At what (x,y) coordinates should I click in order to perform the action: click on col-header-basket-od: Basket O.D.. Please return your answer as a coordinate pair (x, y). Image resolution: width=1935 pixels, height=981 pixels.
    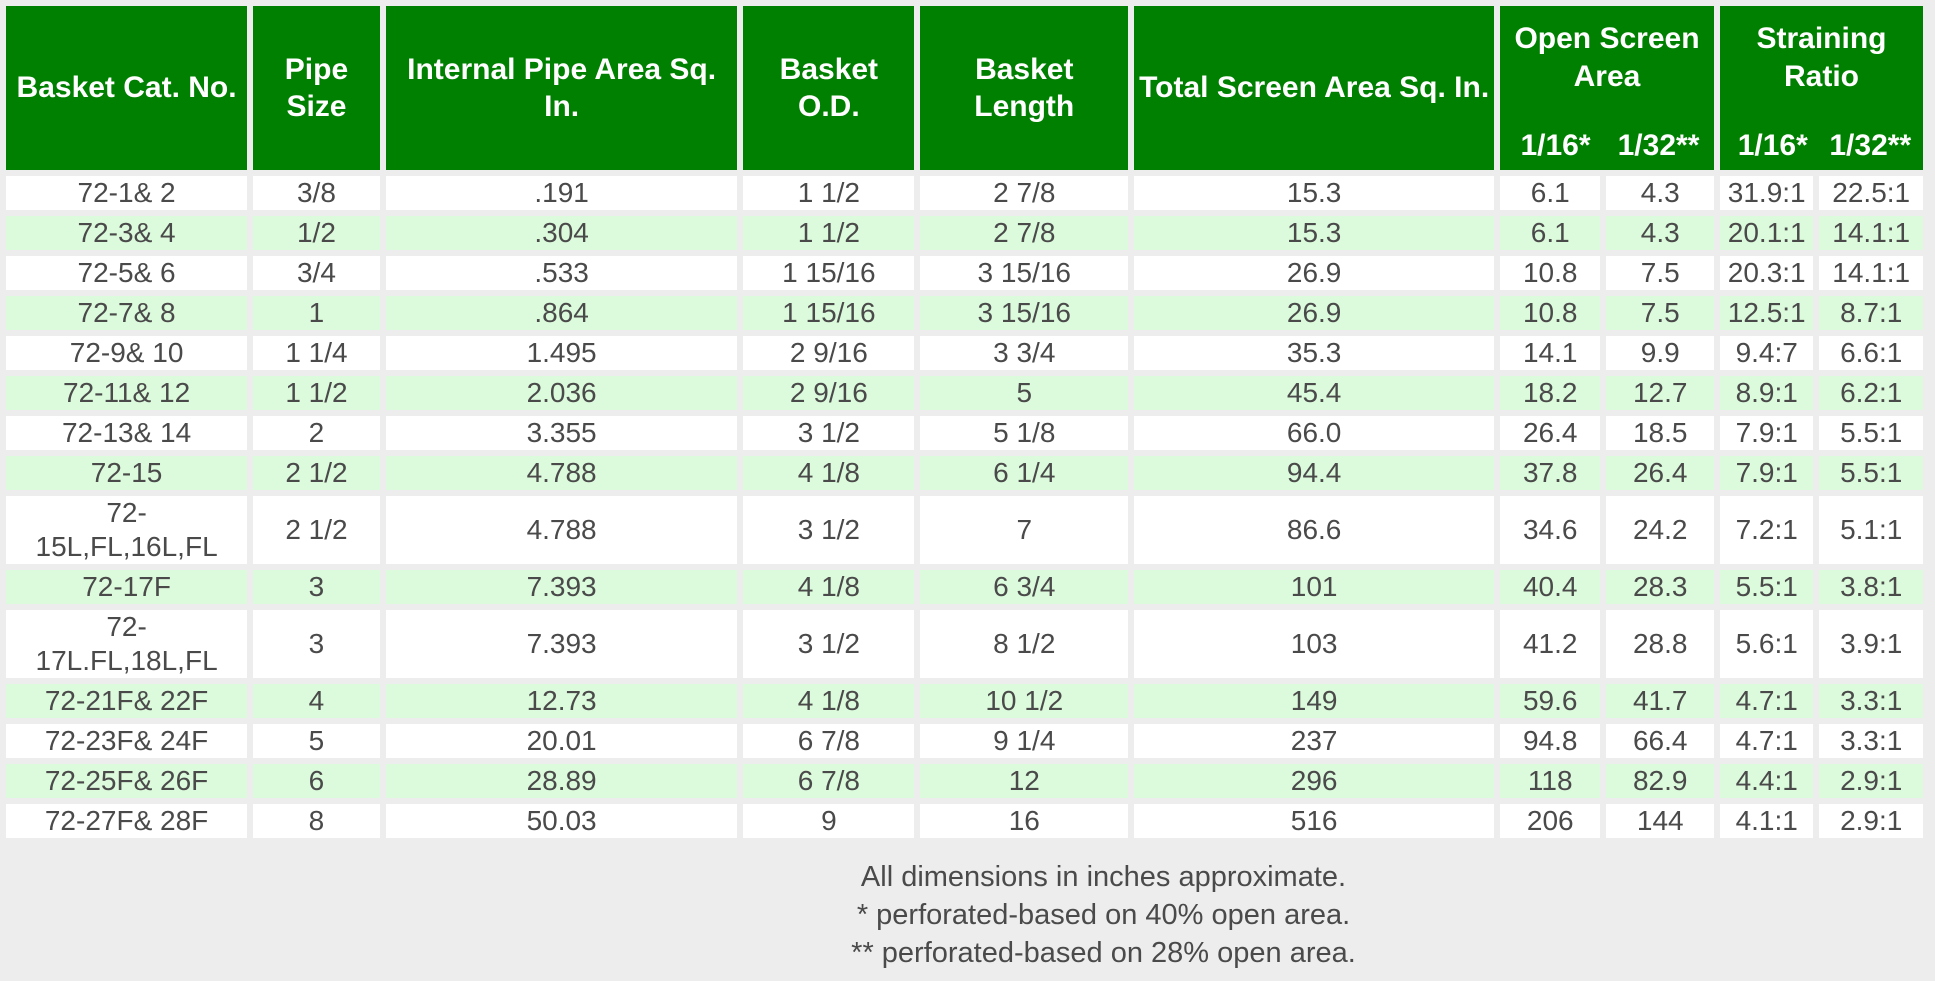
    Looking at the image, I should click on (829, 88).